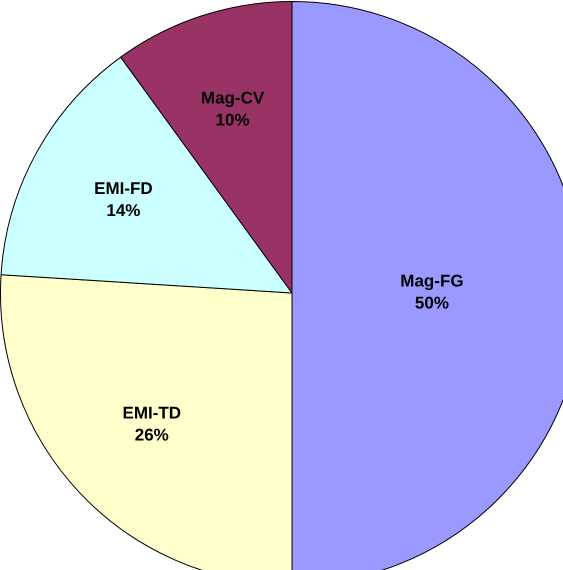 Image resolution: width=563 pixels, height=570 pixels. What do you see at coordinates (152, 412) in the screenshot?
I see `slice-label: EMI-TD` at bounding box center [152, 412].